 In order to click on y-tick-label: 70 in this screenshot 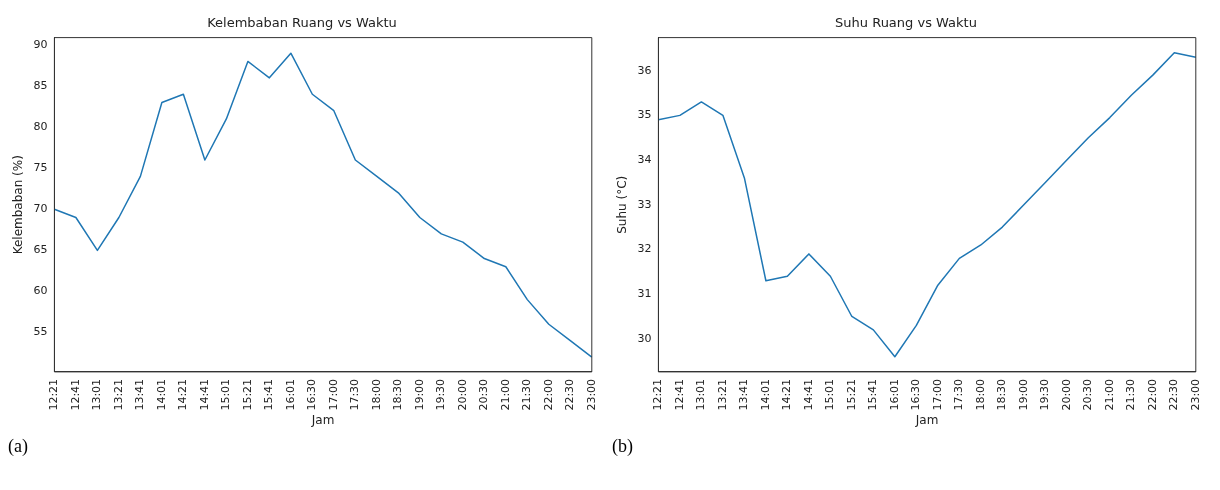, I will do `click(40, 209)`.